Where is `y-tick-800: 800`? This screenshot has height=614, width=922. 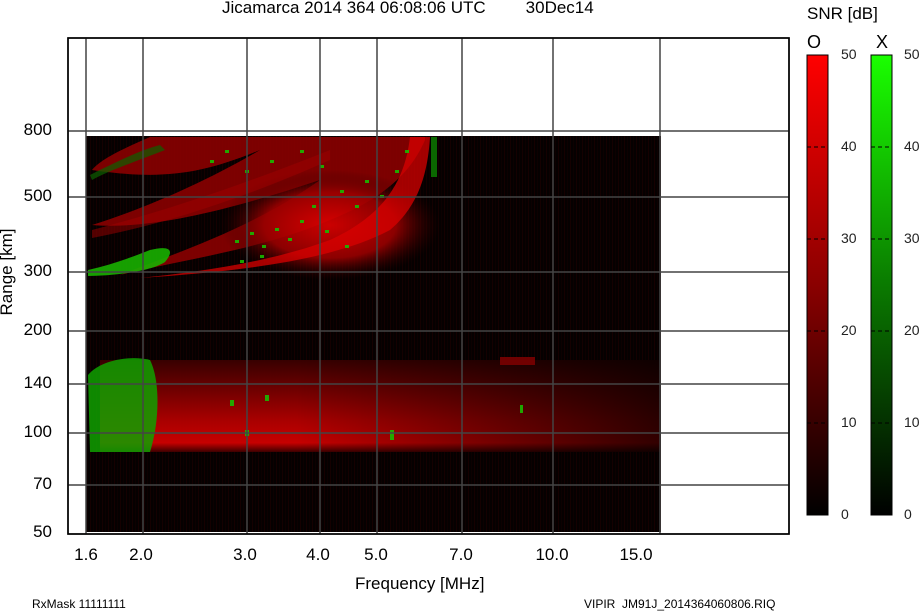
y-tick-800: 800 is located at coordinates (37, 129).